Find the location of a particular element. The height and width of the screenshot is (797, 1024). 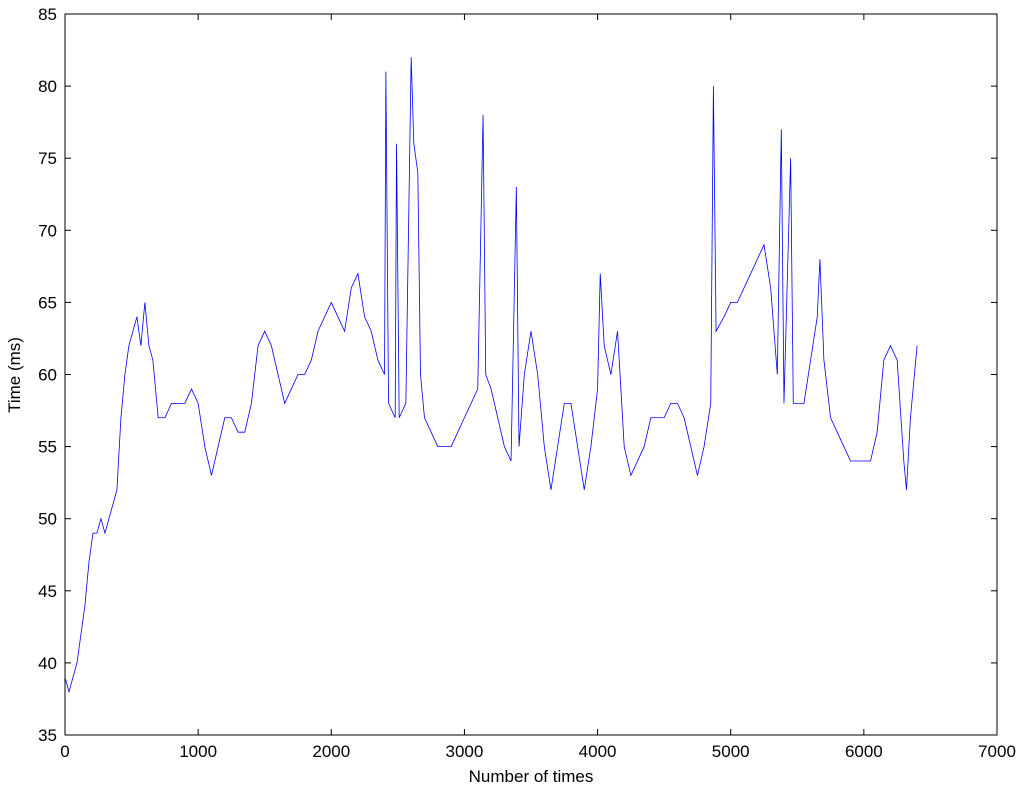

x-tick-label: 6000 is located at coordinates (864, 751).